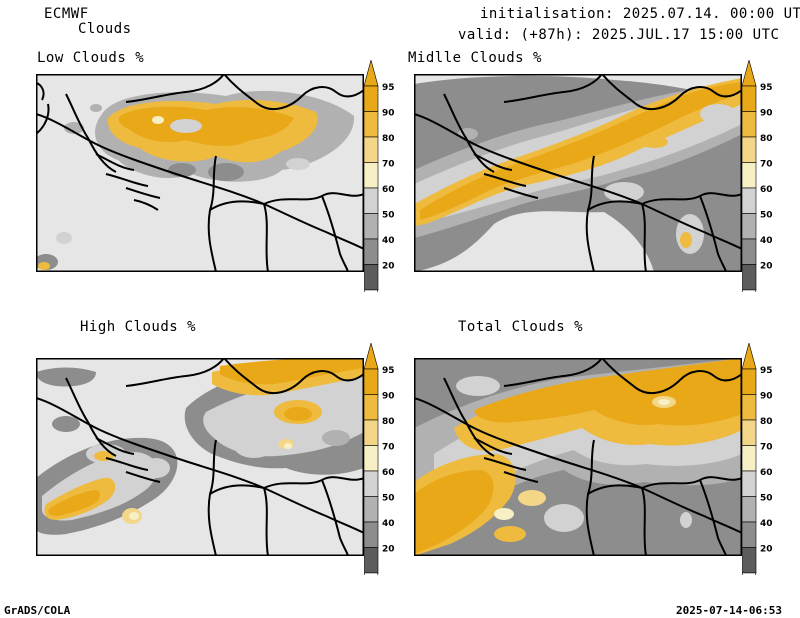 The image size is (800, 618). I want to click on colorbar-total: 95 90 80 70 60 50 40 20, so click(759, 471).